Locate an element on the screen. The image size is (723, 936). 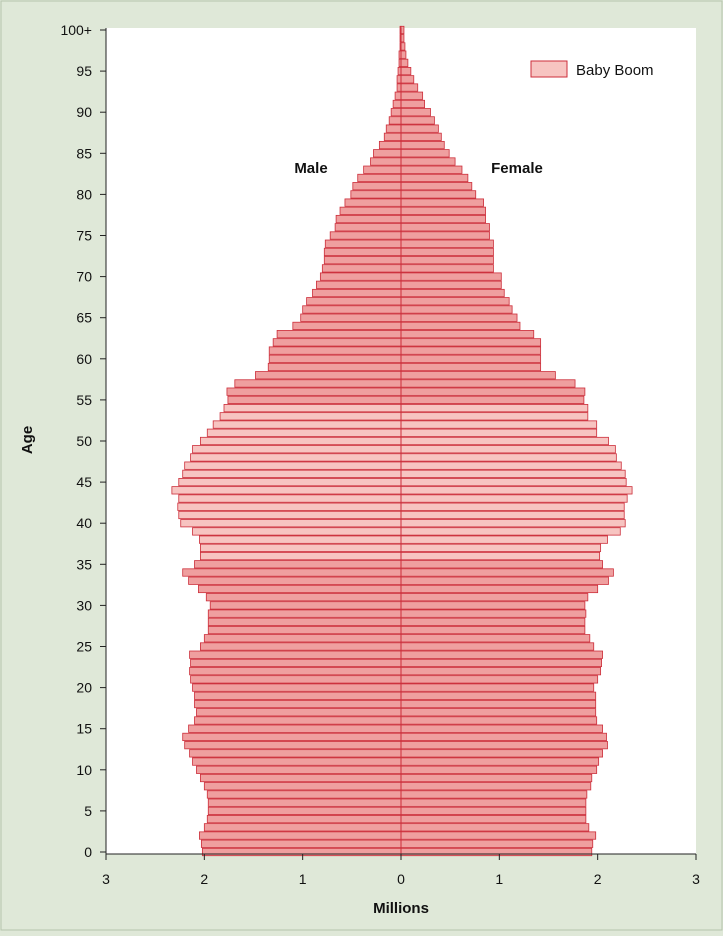
y-tick-label-90: 90 is located at coordinates (84, 112).